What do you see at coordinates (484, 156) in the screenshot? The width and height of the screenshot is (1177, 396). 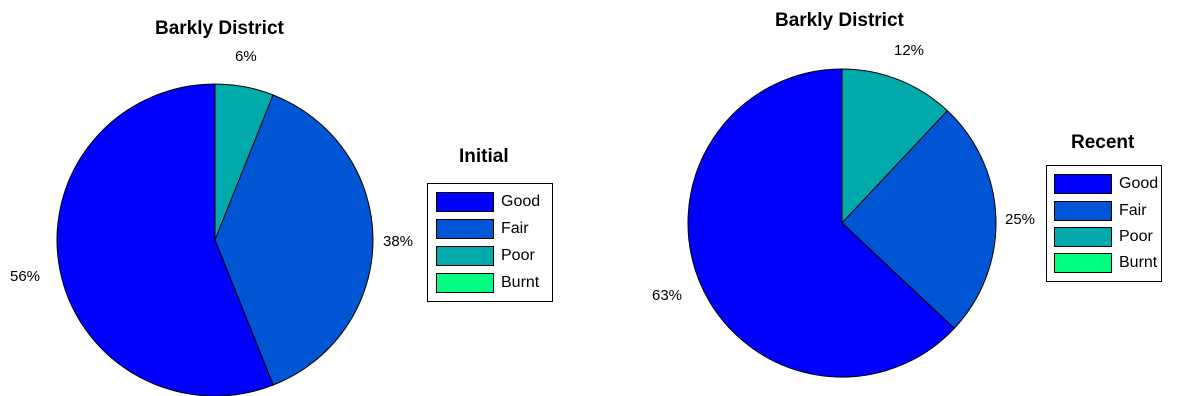 I see `legend-title: Initial` at bounding box center [484, 156].